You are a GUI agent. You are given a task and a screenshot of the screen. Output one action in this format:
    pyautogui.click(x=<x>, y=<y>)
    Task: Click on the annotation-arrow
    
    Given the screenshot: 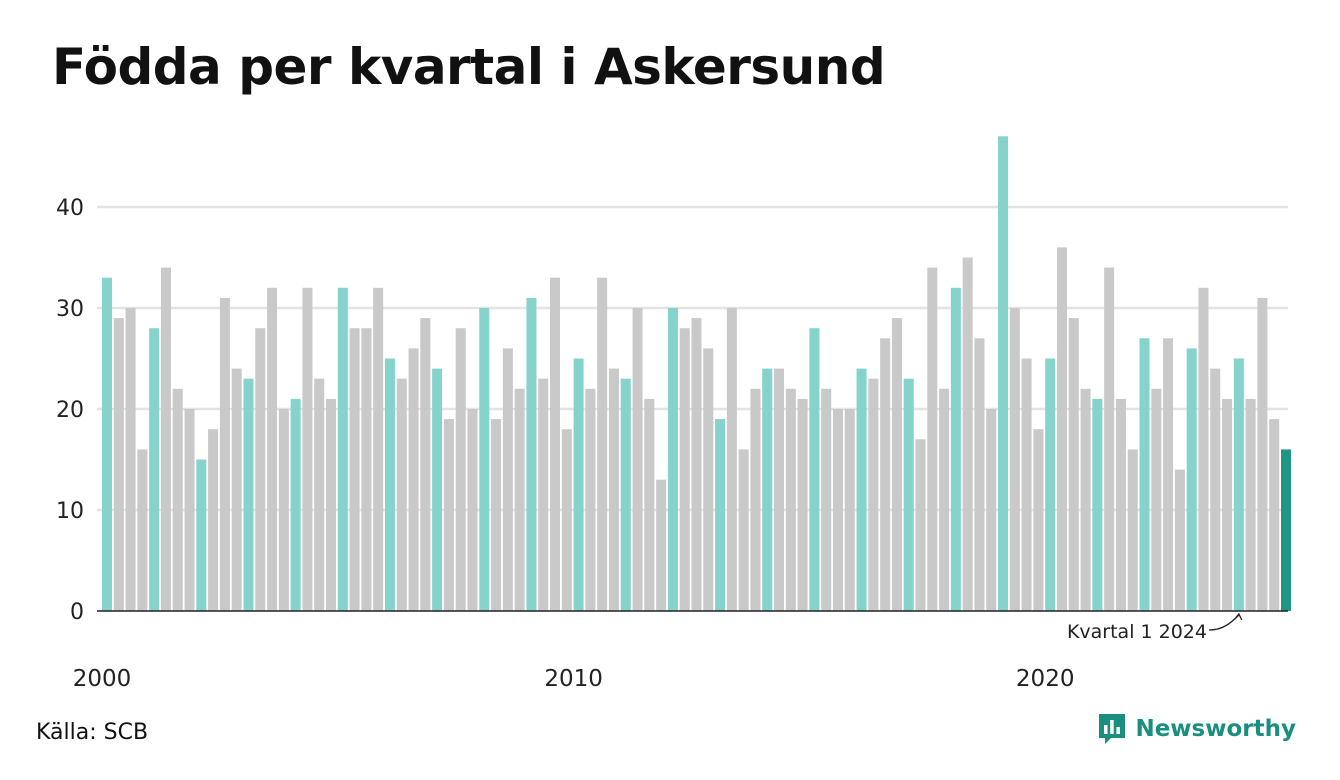 What is the action you would take?
    pyautogui.click(x=1224, y=622)
    